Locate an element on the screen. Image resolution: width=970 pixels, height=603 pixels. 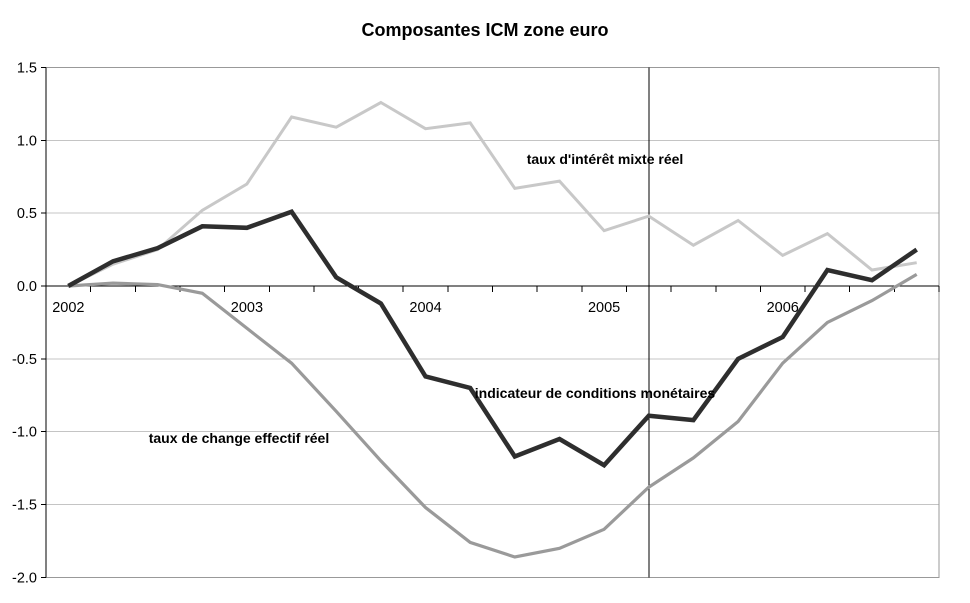
x-axis-label-2004: 2004 is located at coordinates (425, 308).